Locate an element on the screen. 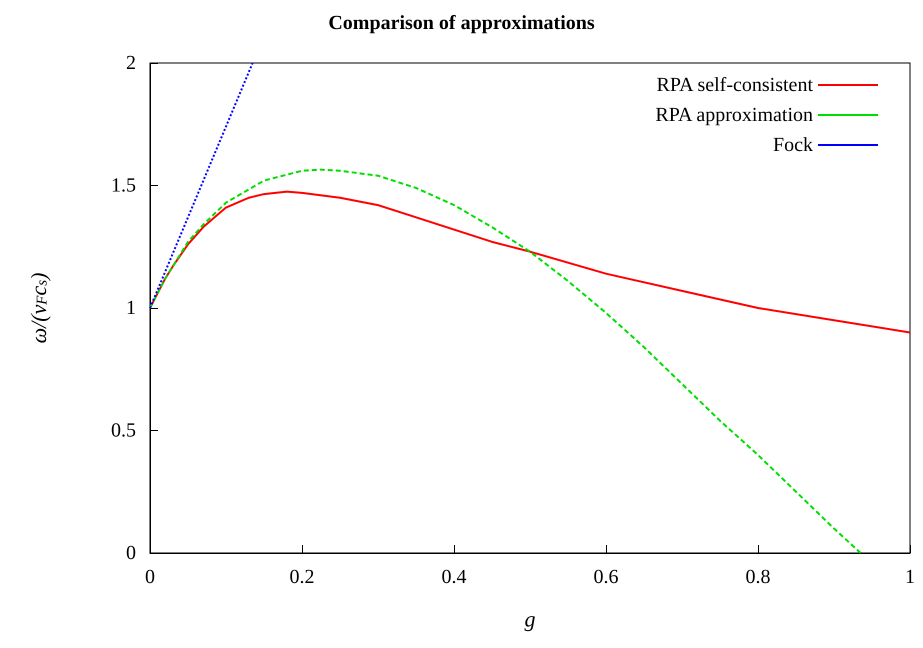  x-tick-label: 1 is located at coordinates (910, 577).